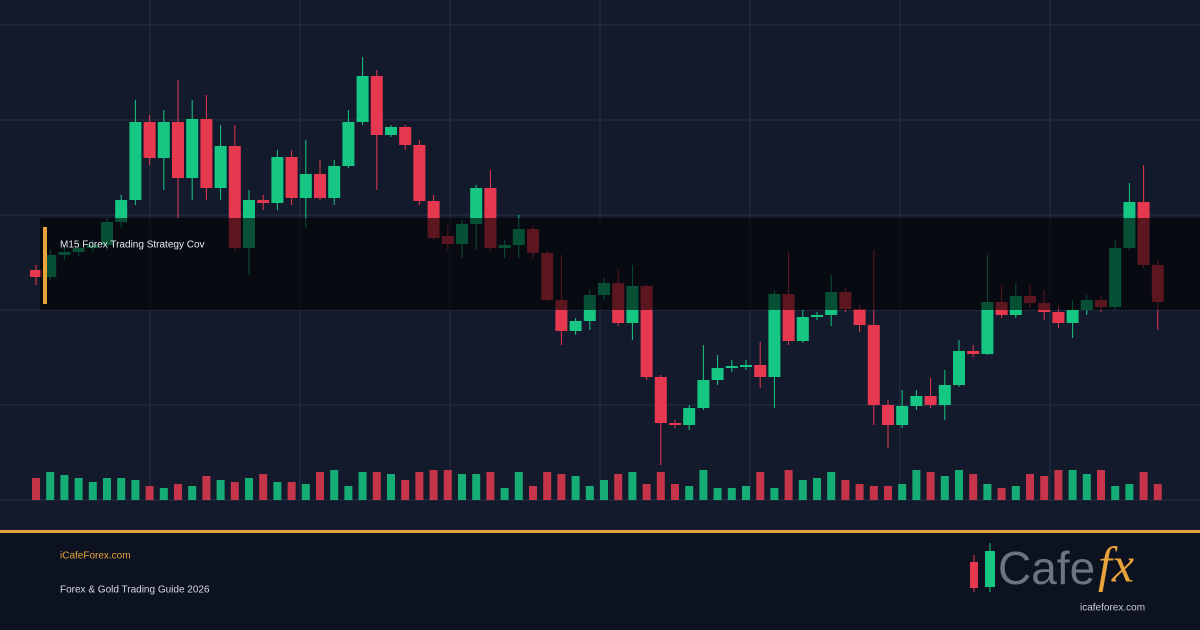 Image resolution: width=1200 pixels, height=630 pixels. What do you see at coordinates (600, 531) in the screenshot?
I see `divider` at bounding box center [600, 531].